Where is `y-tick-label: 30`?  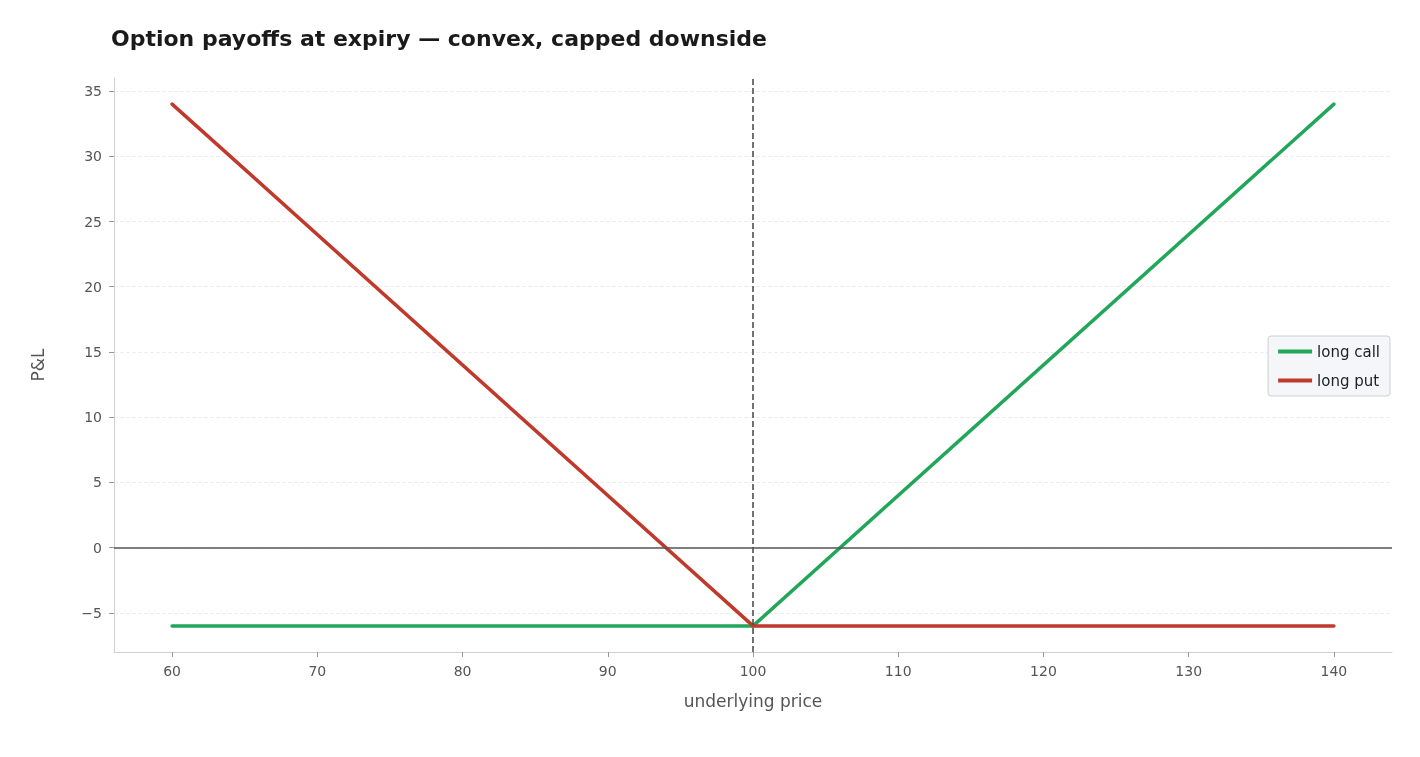 y-tick-label: 30 is located at coordinates (93, 156).